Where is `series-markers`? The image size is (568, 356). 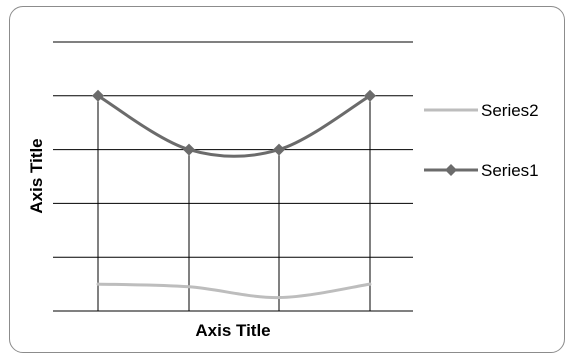 series-markers is located at coordinates (234, 122).